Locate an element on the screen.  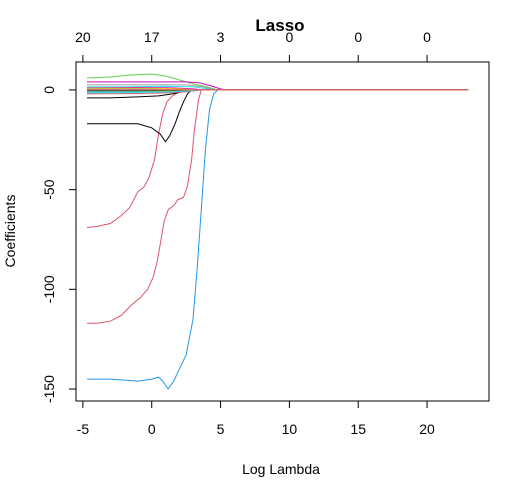
y-tick-label: 0 is located at coordinates (49, 90).